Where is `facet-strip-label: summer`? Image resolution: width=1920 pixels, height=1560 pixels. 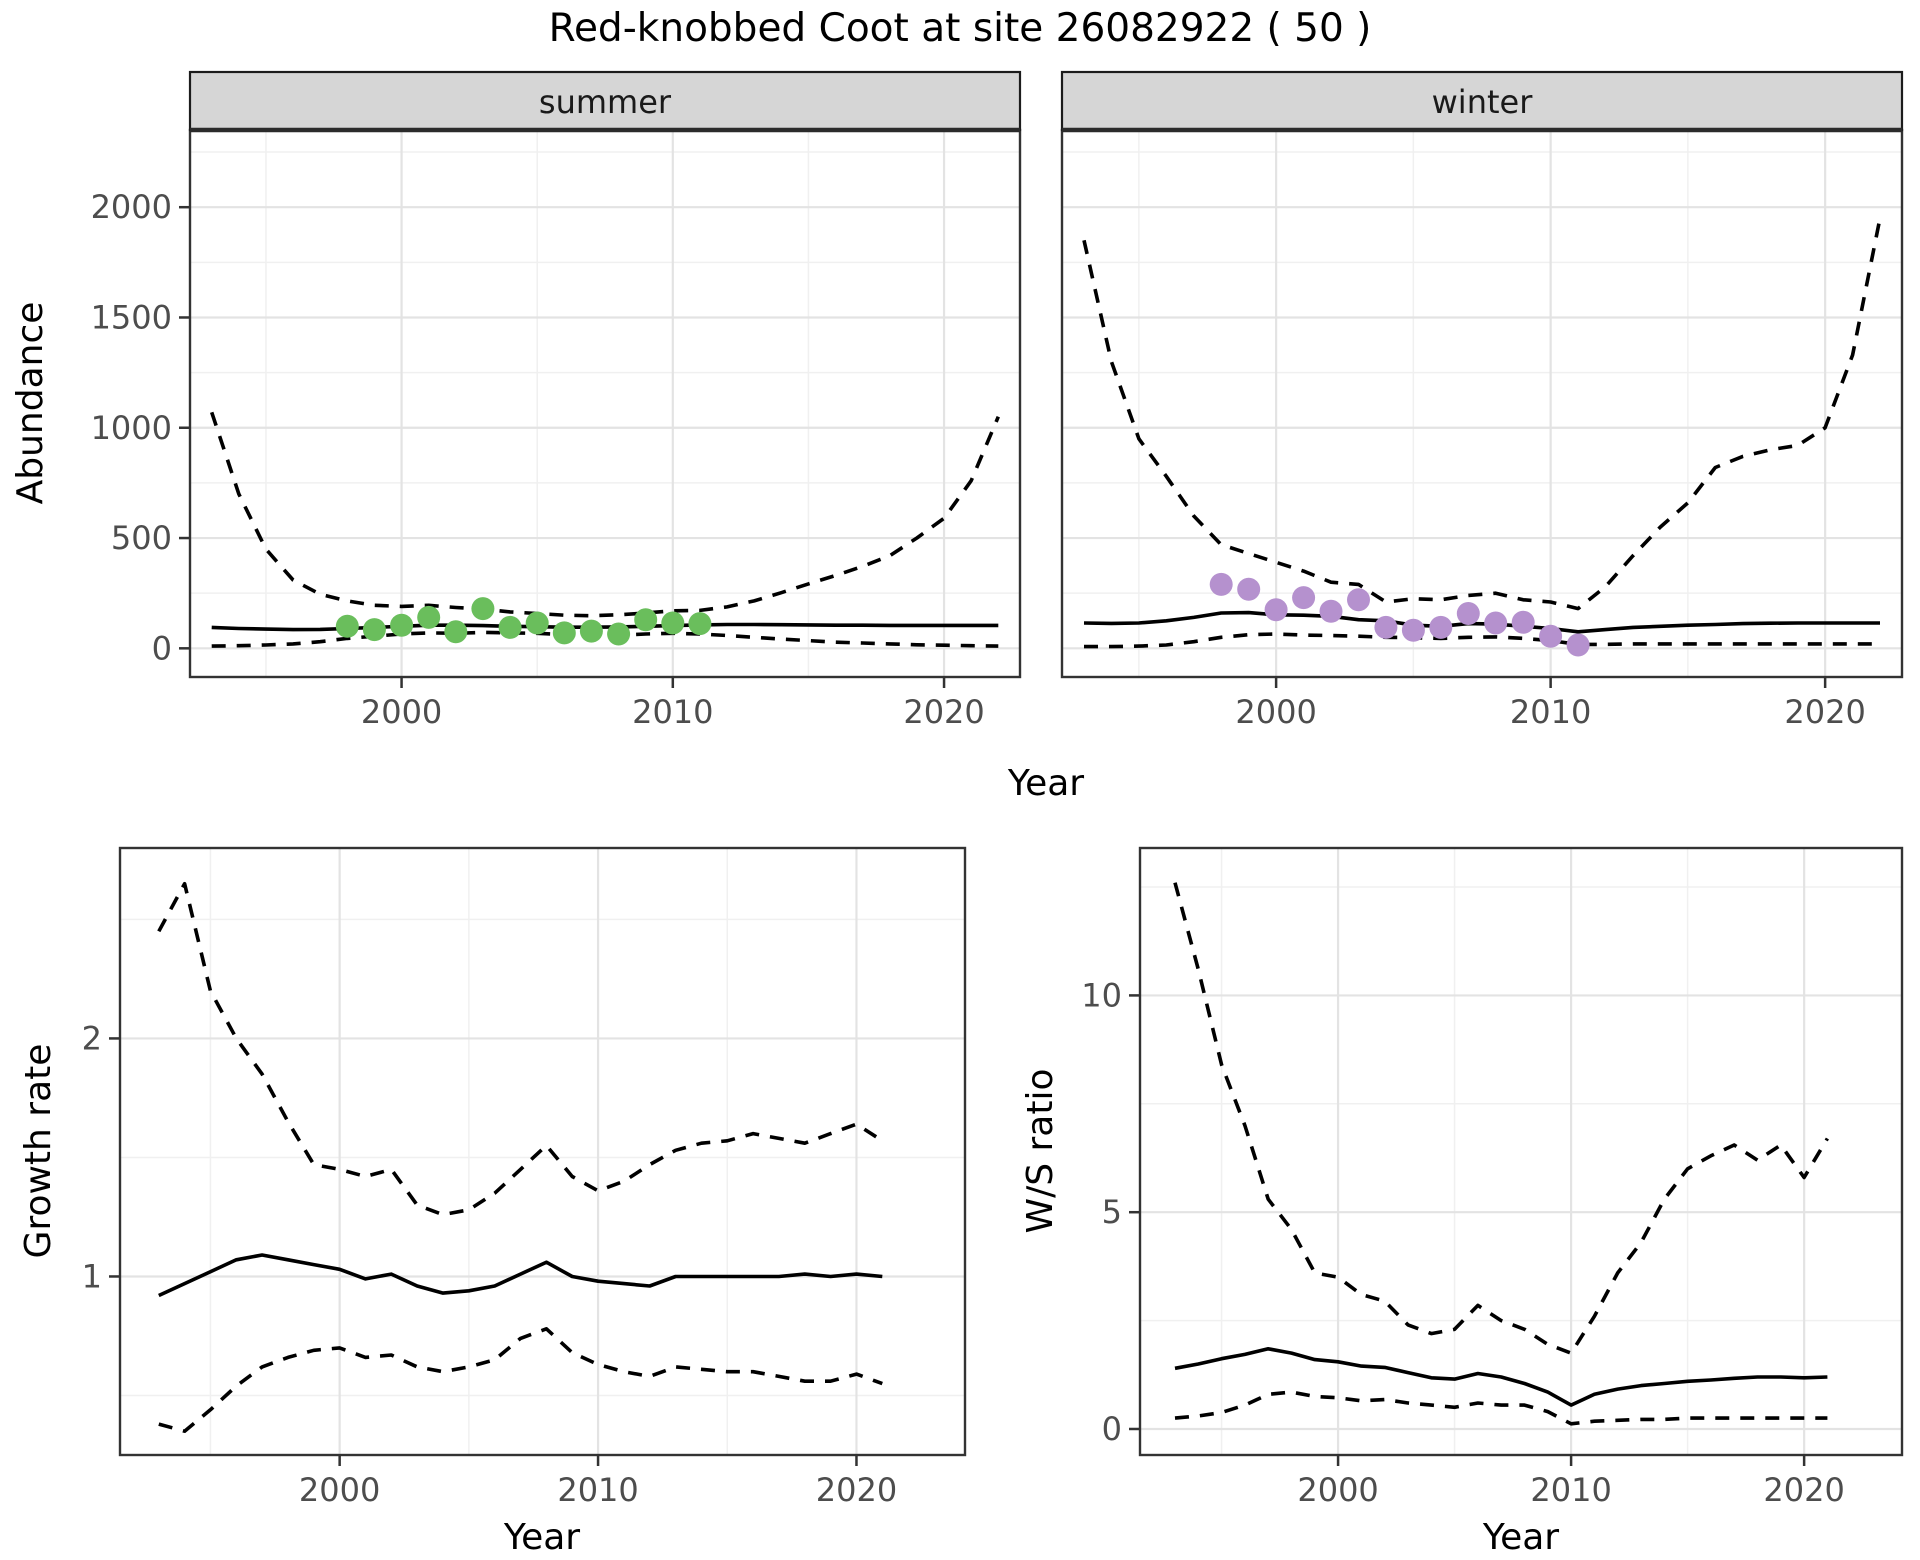 facet-strip-label: summer is located at coordinates (605, 102).